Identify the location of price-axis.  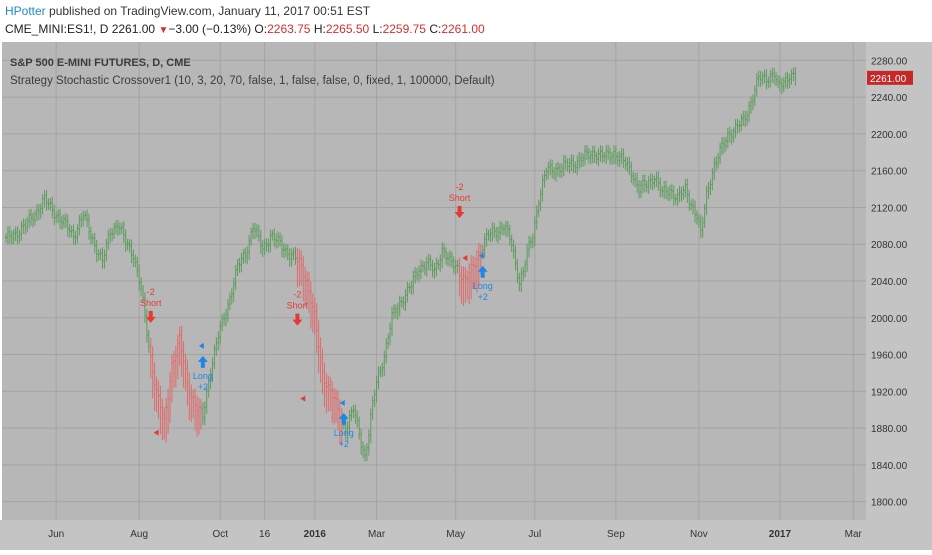
(899, 281).